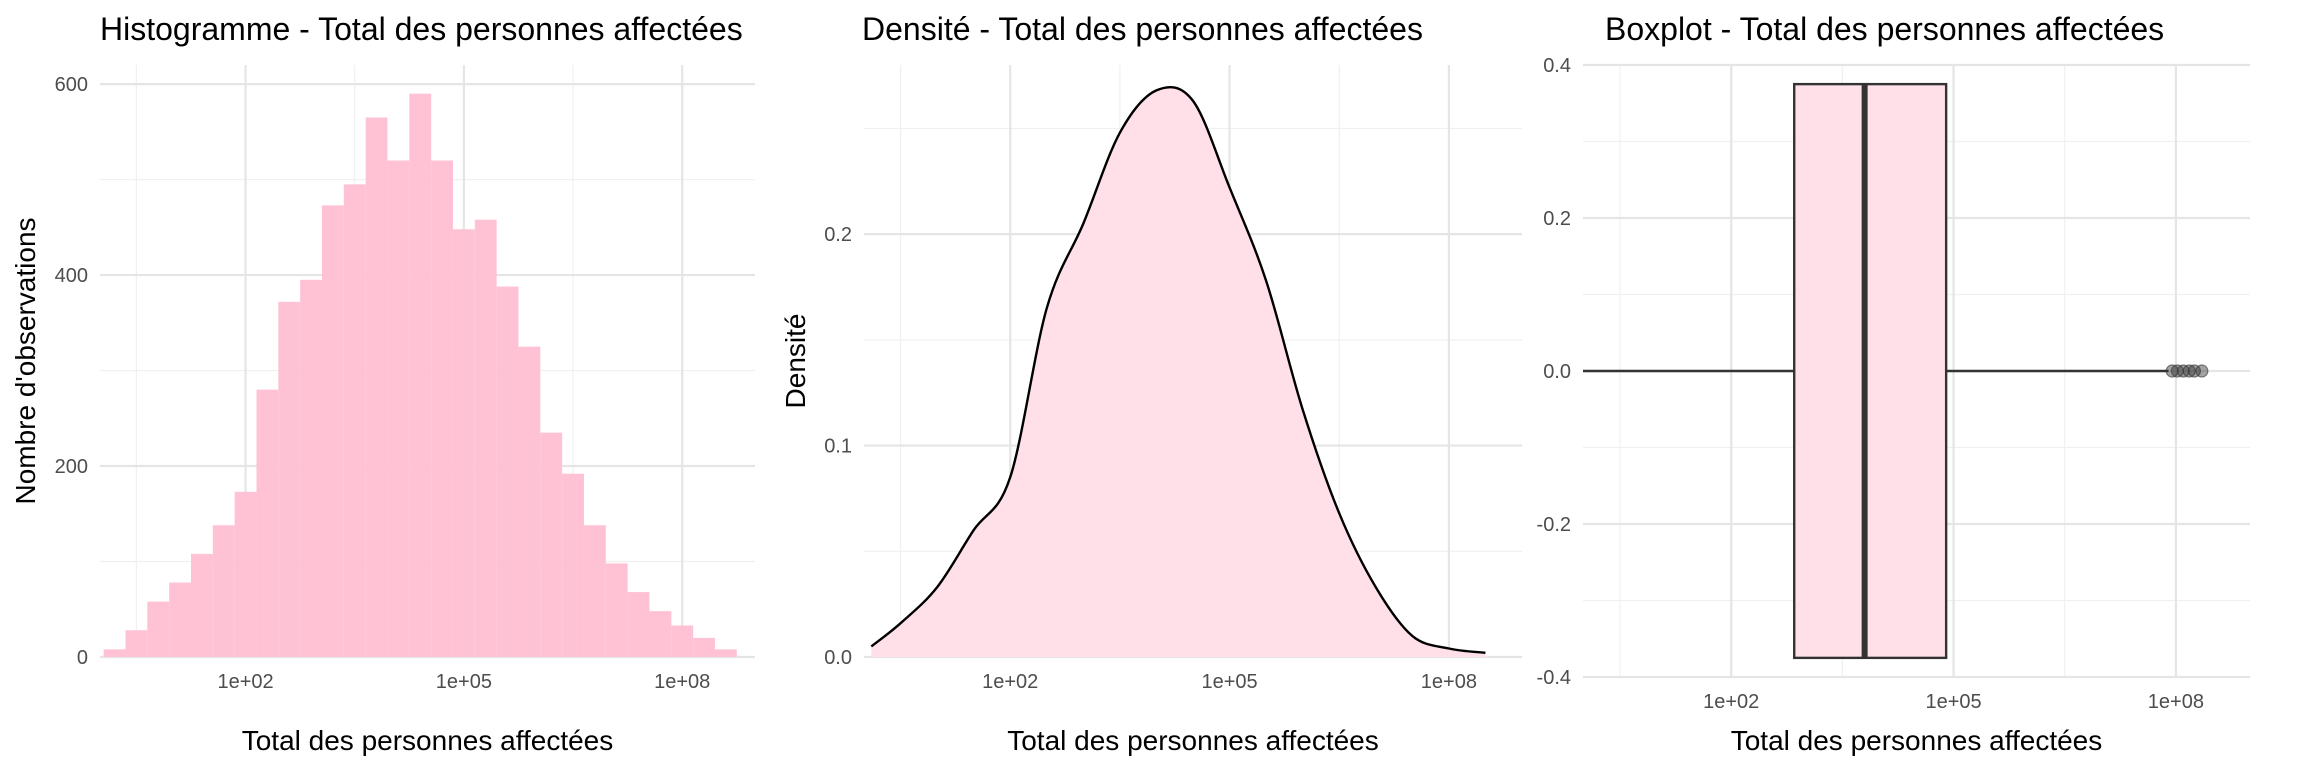  What do you see at coordinates (795, 361) in the screenshot?
I see `y-axis-title: Densité` at bounding box center [795, 361].